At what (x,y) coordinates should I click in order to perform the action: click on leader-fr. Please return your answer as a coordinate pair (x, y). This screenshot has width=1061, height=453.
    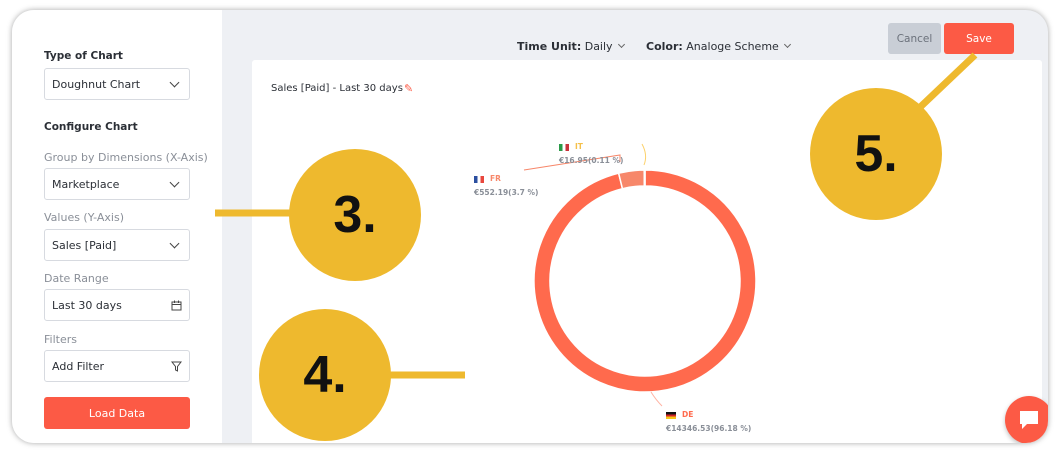
    Looking at the image, I should click on (572, 162).